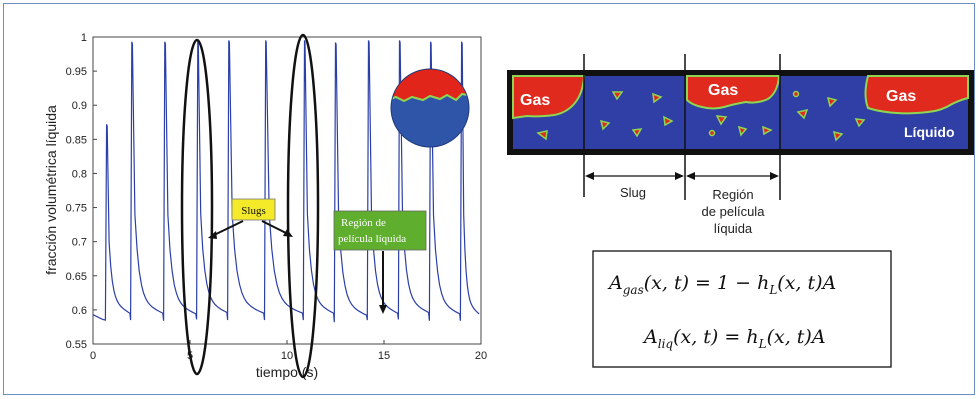 The image size is (980, 399). I want to click on y-tick-label: 1, so click(84, 38).